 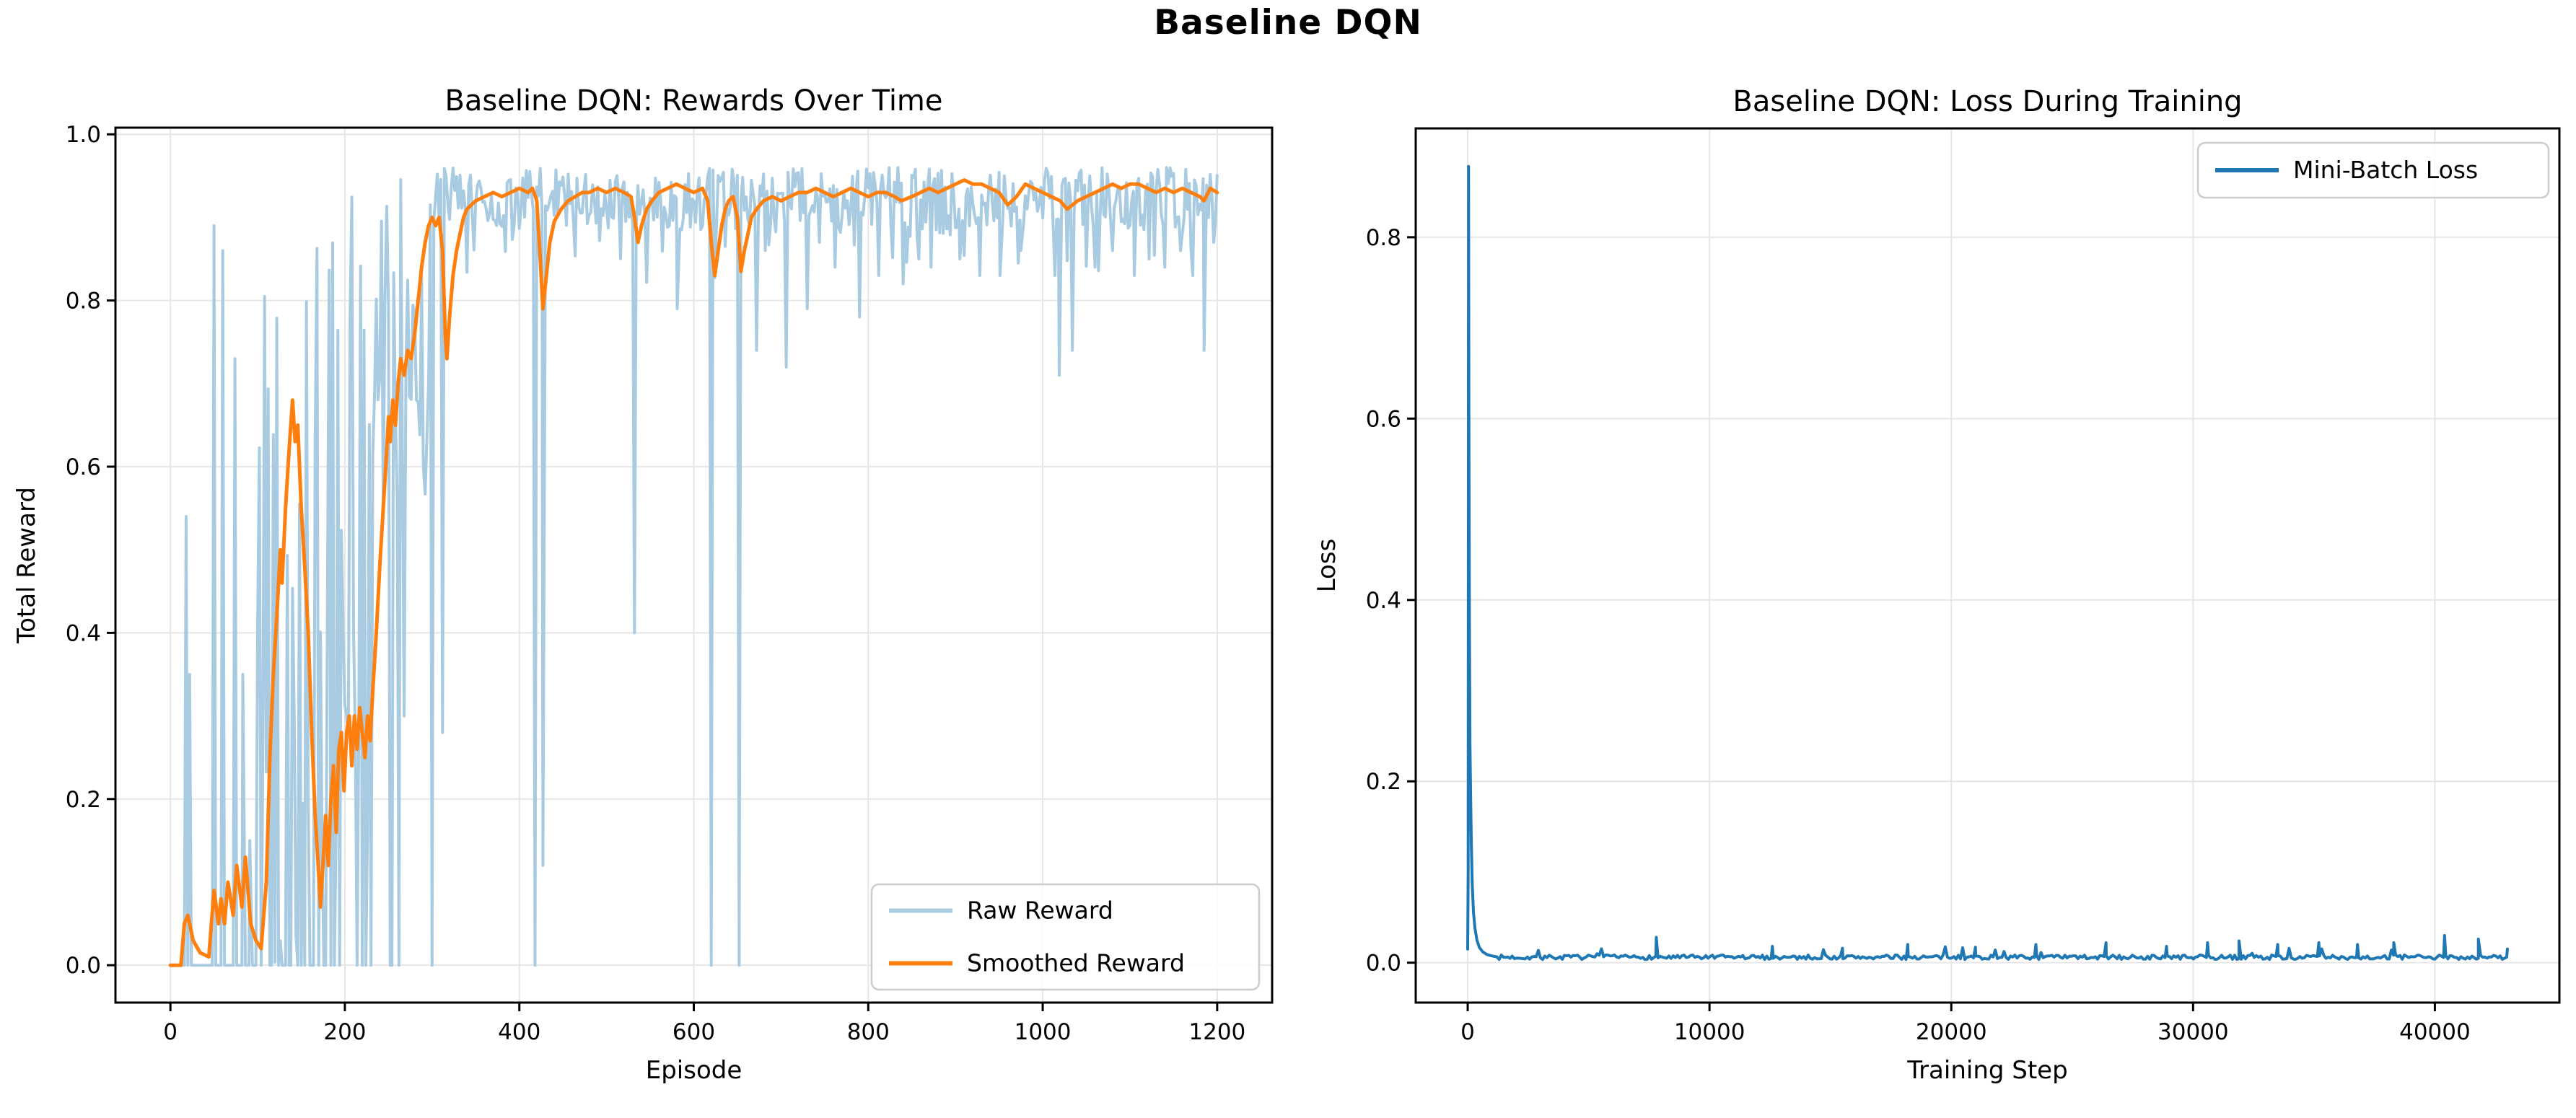 I want to click on y-axis-label: Loss, so click(x=1327, y=566).